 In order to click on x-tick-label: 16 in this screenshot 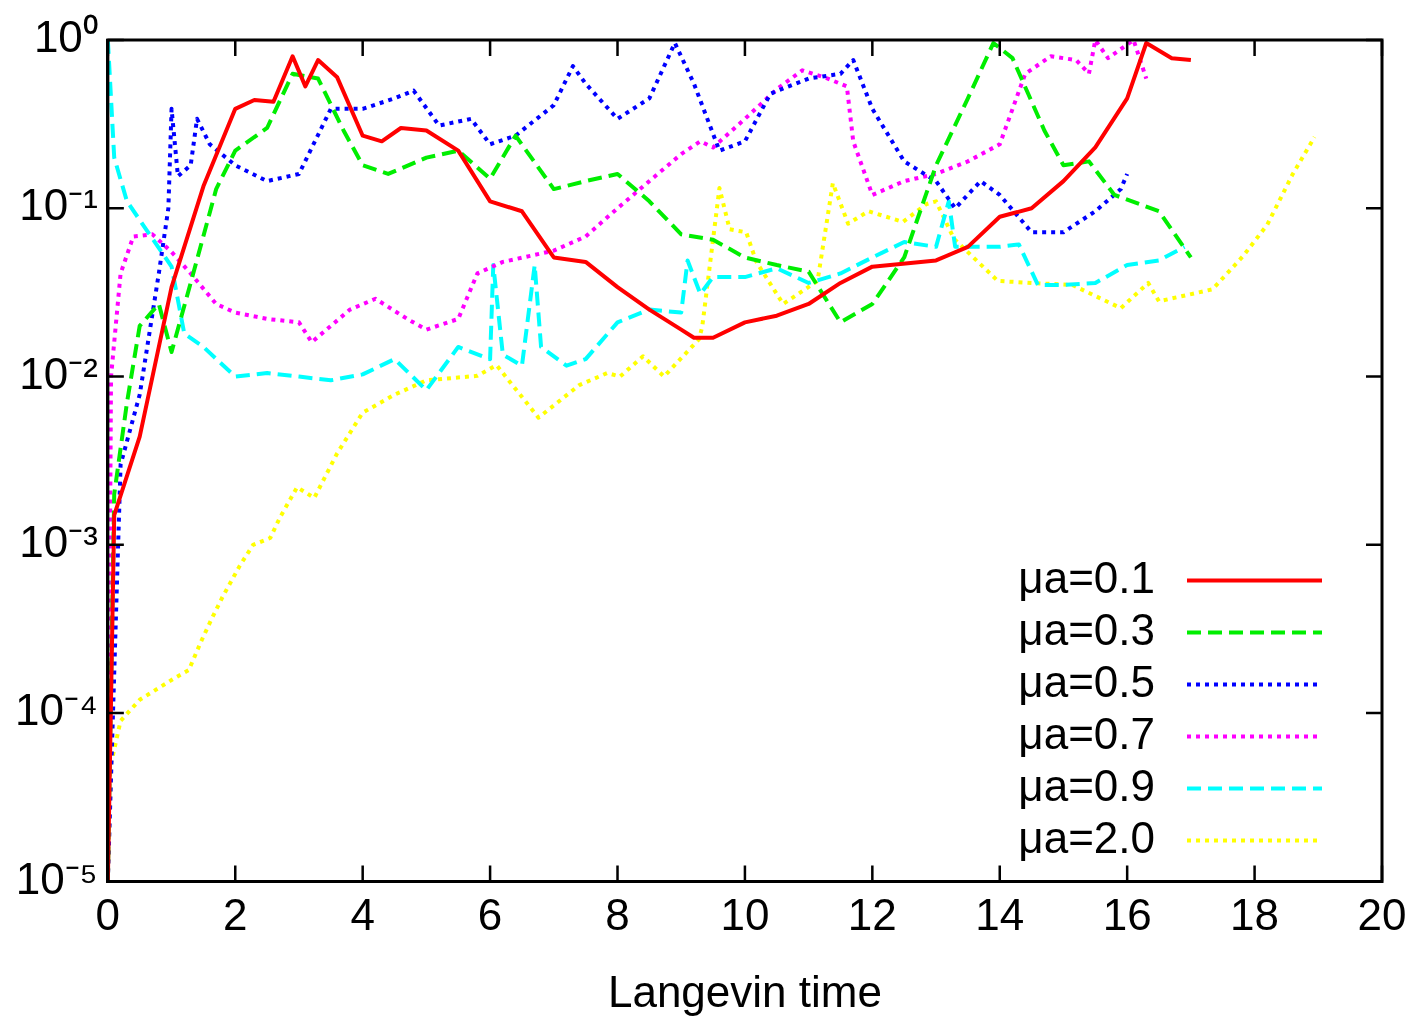, I will do `click(1127, 914)`.